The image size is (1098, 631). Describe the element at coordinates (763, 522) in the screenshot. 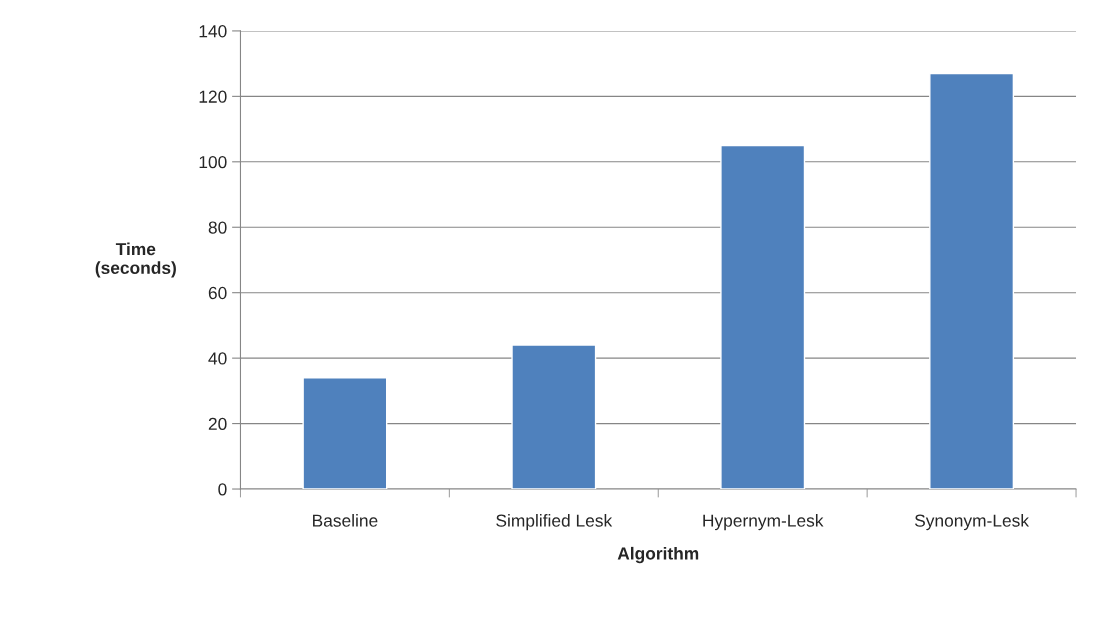

I see `x-tick-label: Hypernym-Lesk` at that location.